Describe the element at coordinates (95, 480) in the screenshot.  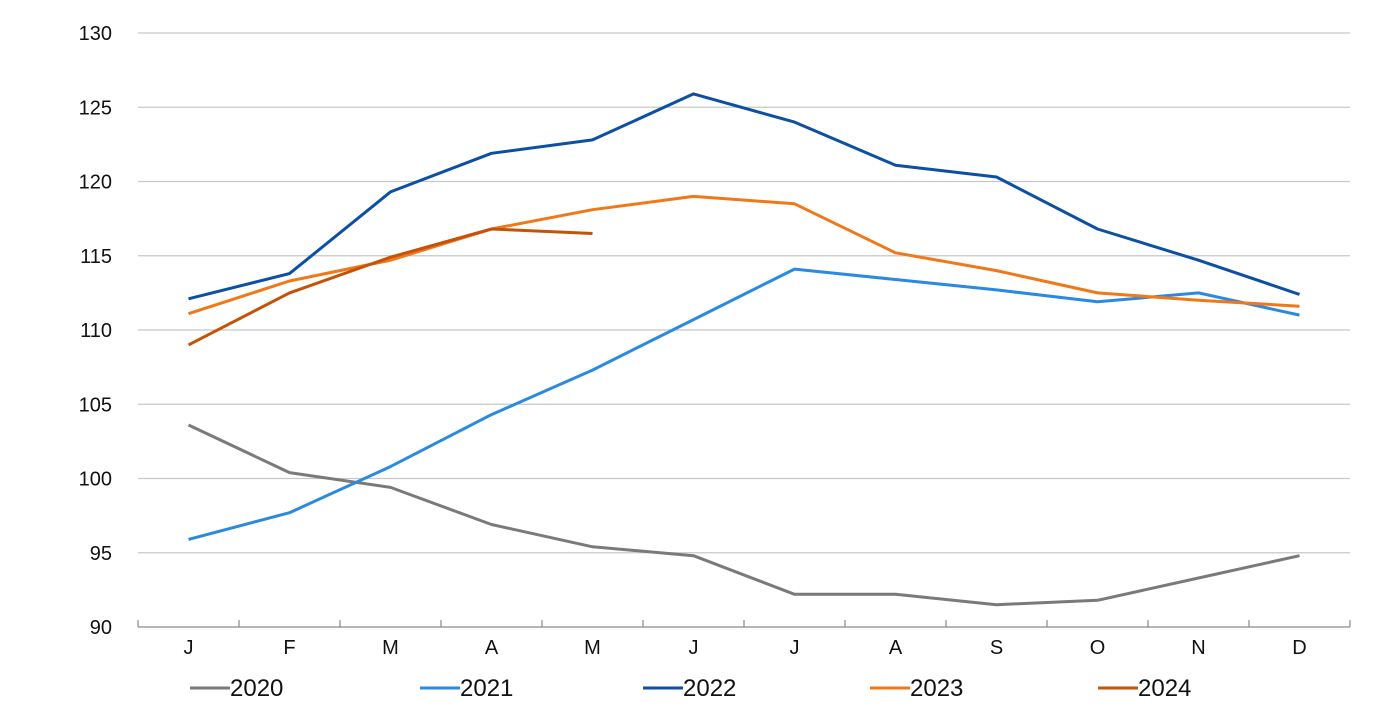
I see `y-tick-label: 100` at that location.